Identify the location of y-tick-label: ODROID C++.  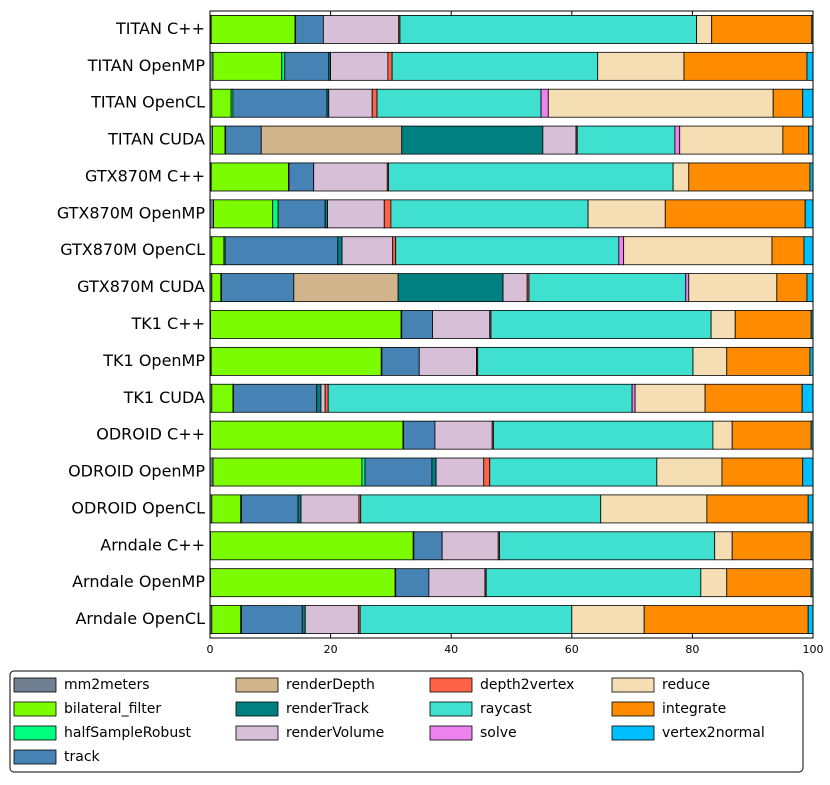
(150, 434).